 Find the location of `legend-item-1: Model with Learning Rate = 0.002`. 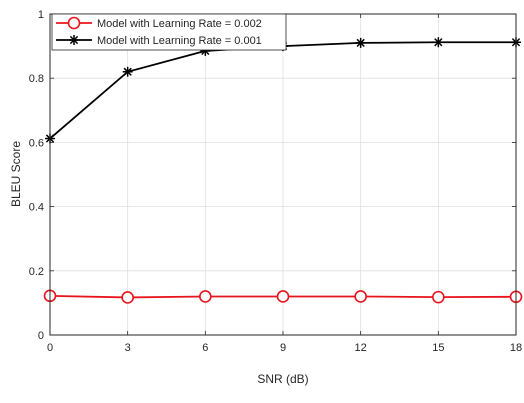

legend-item-1: Model with Learning Rate = 0.002 is located at coordinates (159, 23).